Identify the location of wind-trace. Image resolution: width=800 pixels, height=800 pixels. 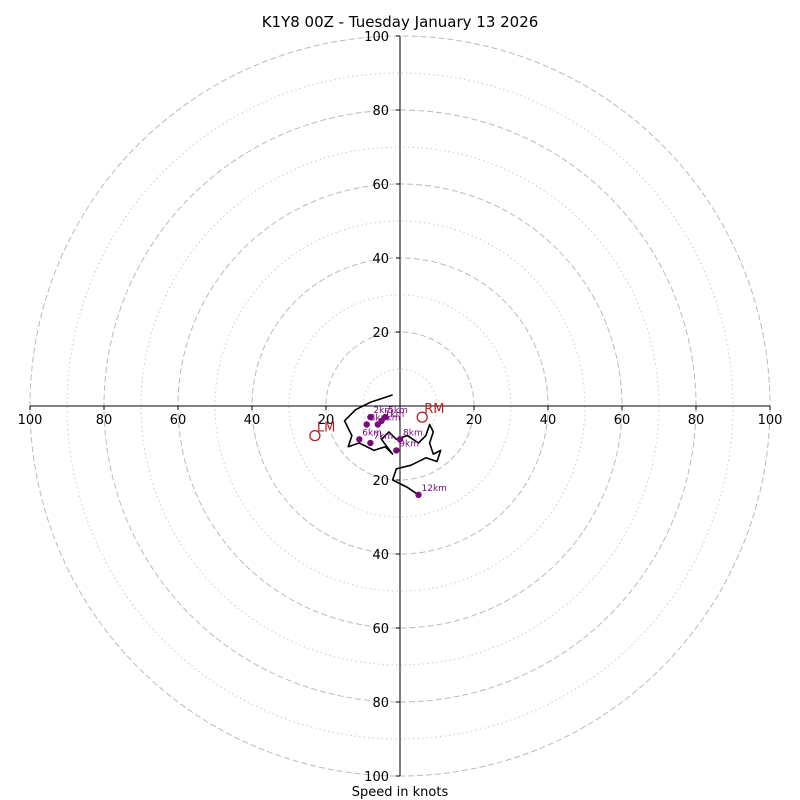
(392, 445).